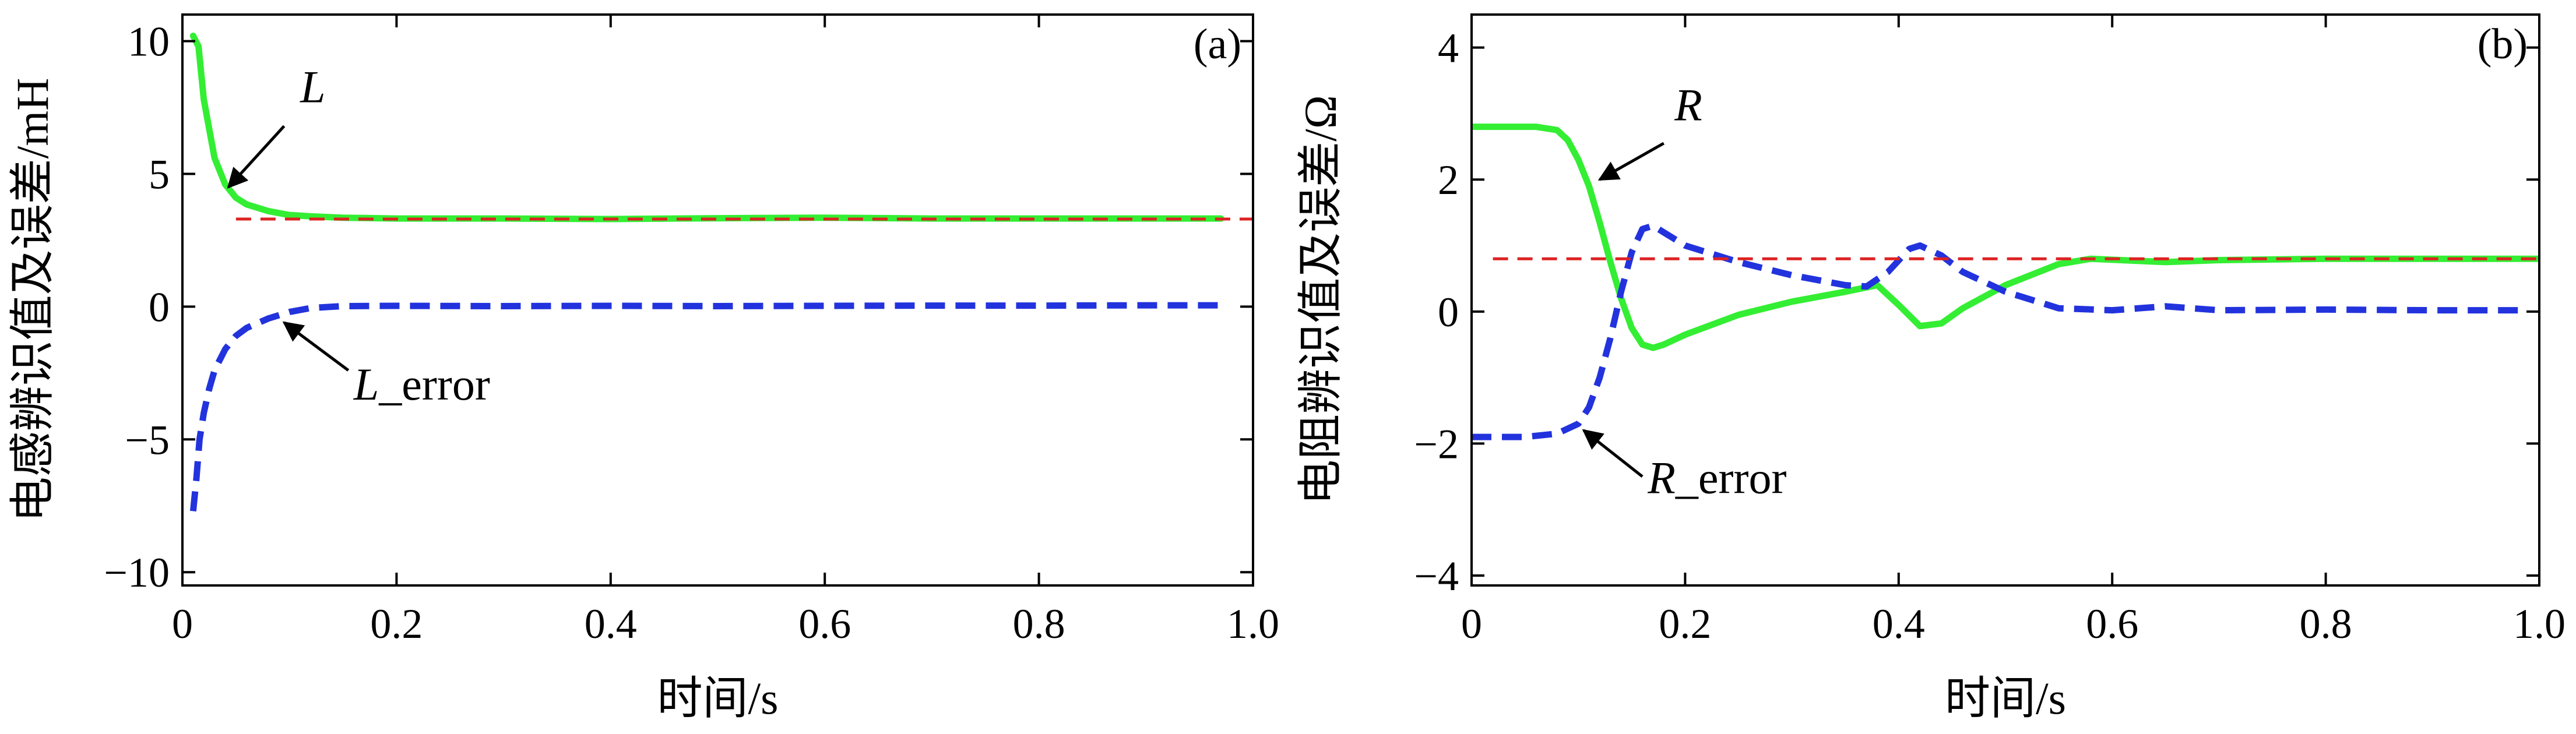 The height and width of the screenshot is (734, 2576). What do you see at coordinates (137, 572) in the screenshot?
I see `y-tick-label: −10` at bounding box center [137, 572].